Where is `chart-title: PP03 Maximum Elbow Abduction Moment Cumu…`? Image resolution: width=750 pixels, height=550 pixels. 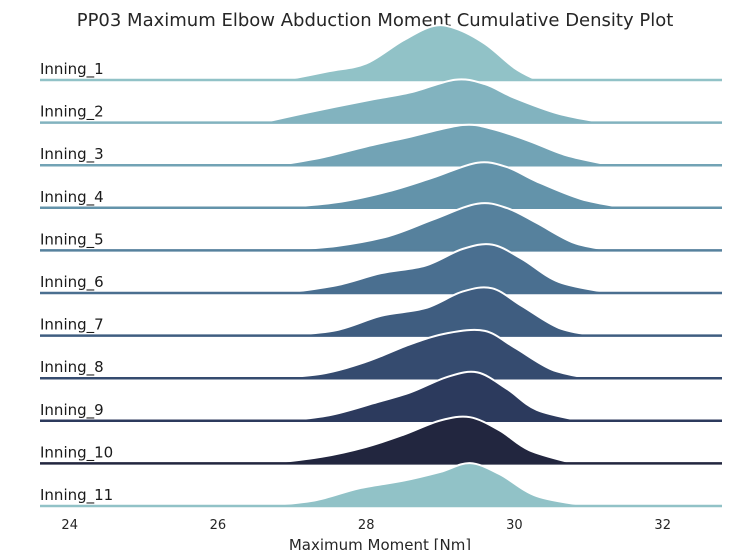
chart-title: PP03 Maximum Elbow Abduction Moment Cumu… is located at coordinates (375, 20).